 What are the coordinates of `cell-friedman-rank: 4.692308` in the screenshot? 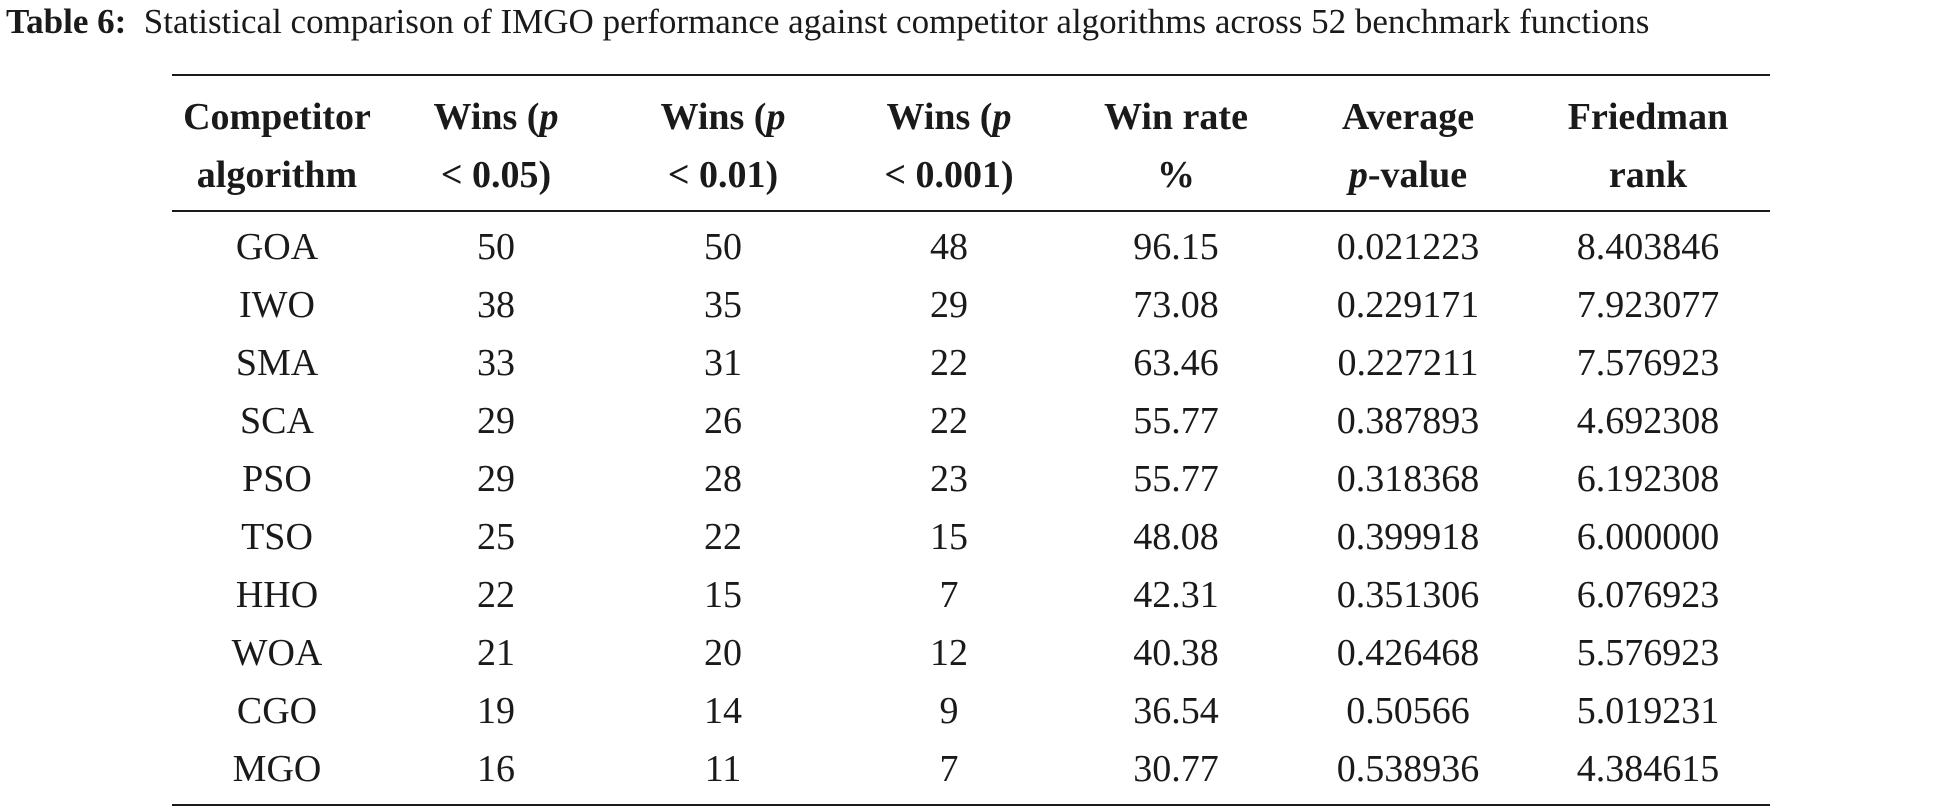 It's located at (1648, 421).